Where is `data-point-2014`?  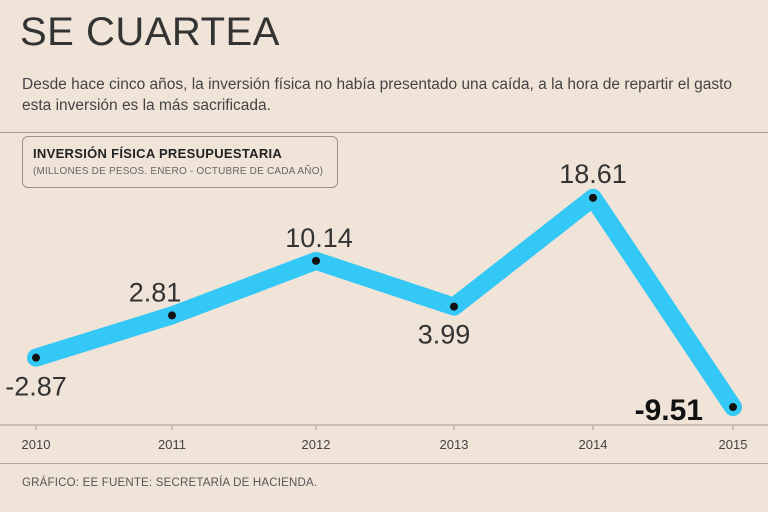
data-point-2014 is located at coordinates (593, 197).